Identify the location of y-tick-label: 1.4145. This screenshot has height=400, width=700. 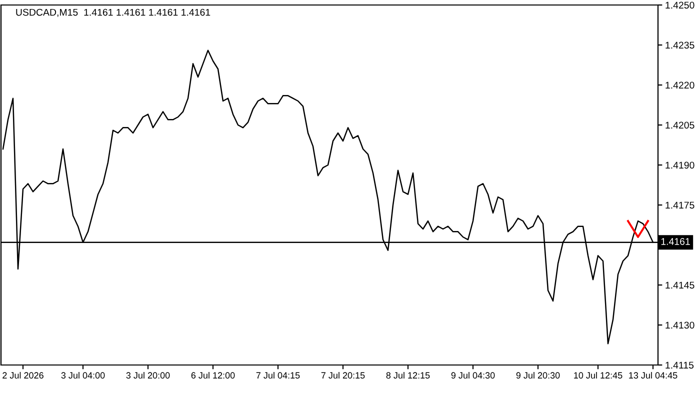
(680, 285).